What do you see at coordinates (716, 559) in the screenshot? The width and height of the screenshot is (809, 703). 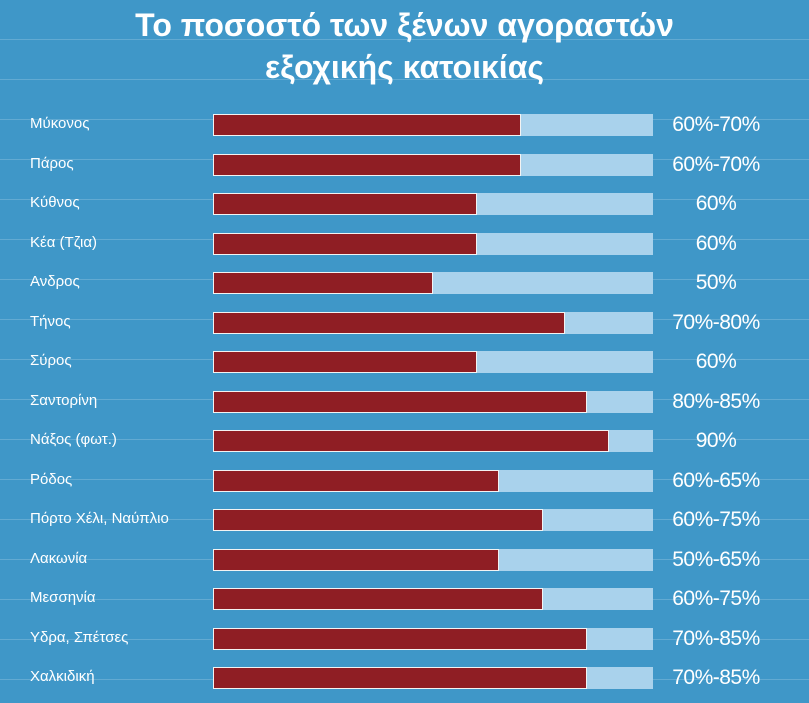 I see `value-label: 50%-65%` at bounding box center [716, 559].